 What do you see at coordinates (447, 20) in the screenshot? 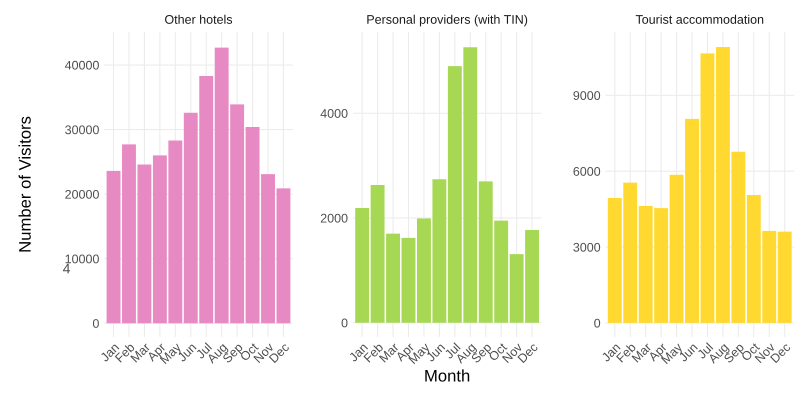
I see `chart-title: Personal providers (with TIN)` at bounding box center [447, 20].